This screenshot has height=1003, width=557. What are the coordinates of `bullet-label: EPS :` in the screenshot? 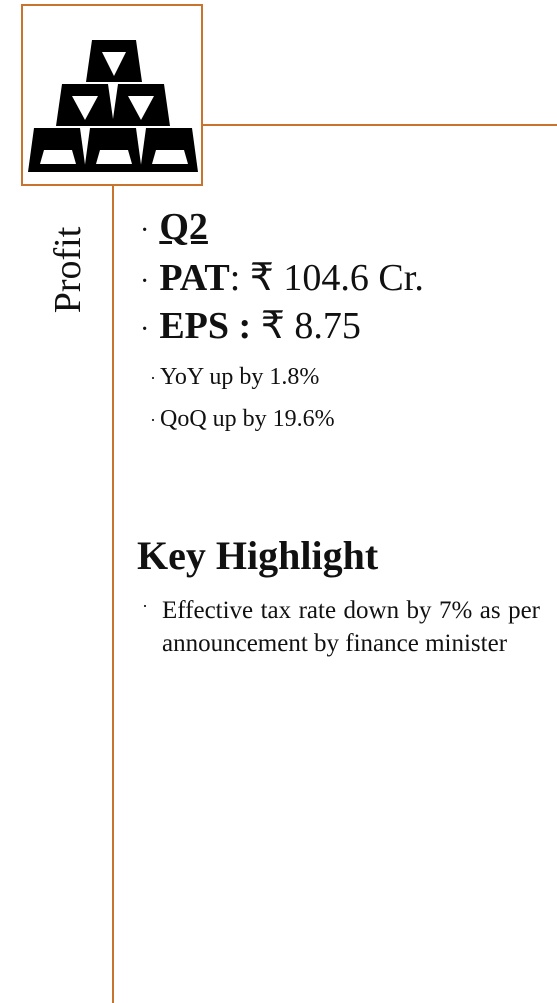 It's located at (205, 326).